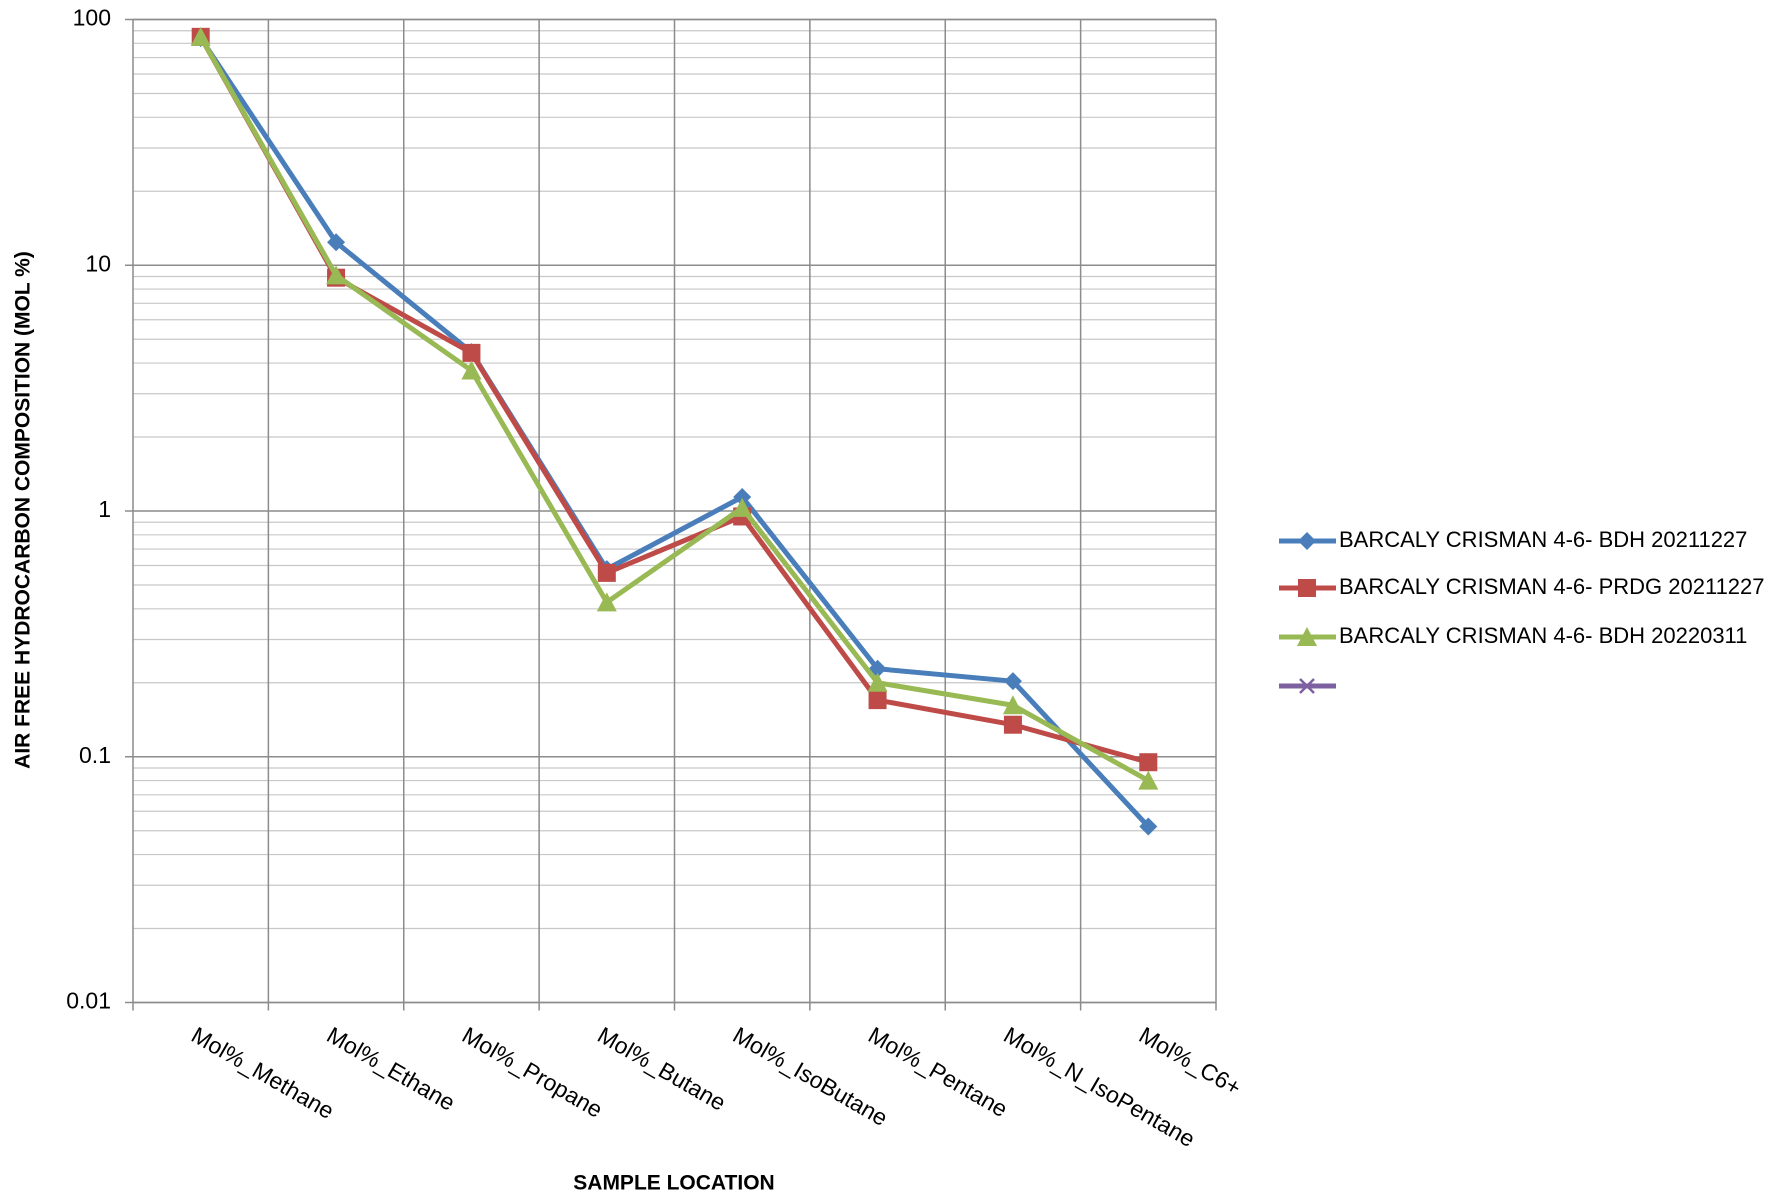 The image size is (1789, 1197). I want to click on x-tick-label: Mol%_C6+, so click(1190, 1061).